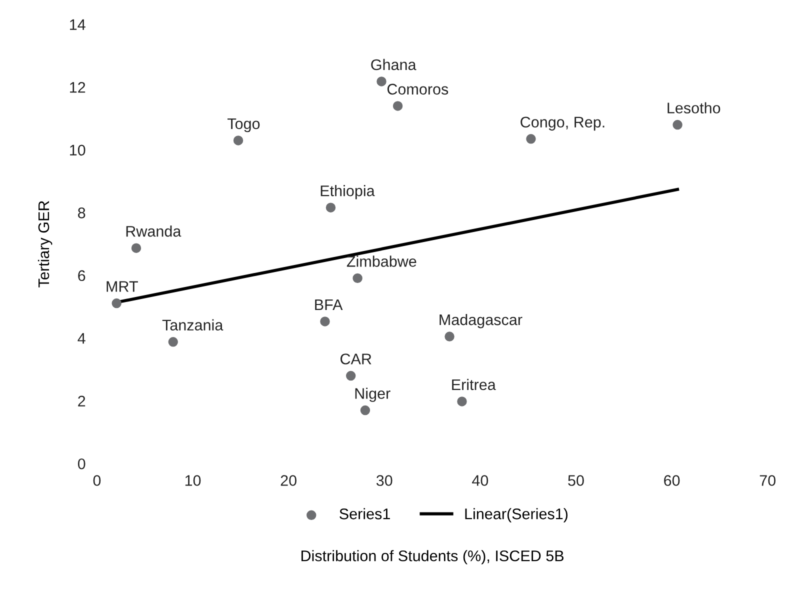  What do you see at coordinates (45, 244) in the screenshot?
I see `y-axis-title: Tertiary GER` at bounding box center [45, 244].